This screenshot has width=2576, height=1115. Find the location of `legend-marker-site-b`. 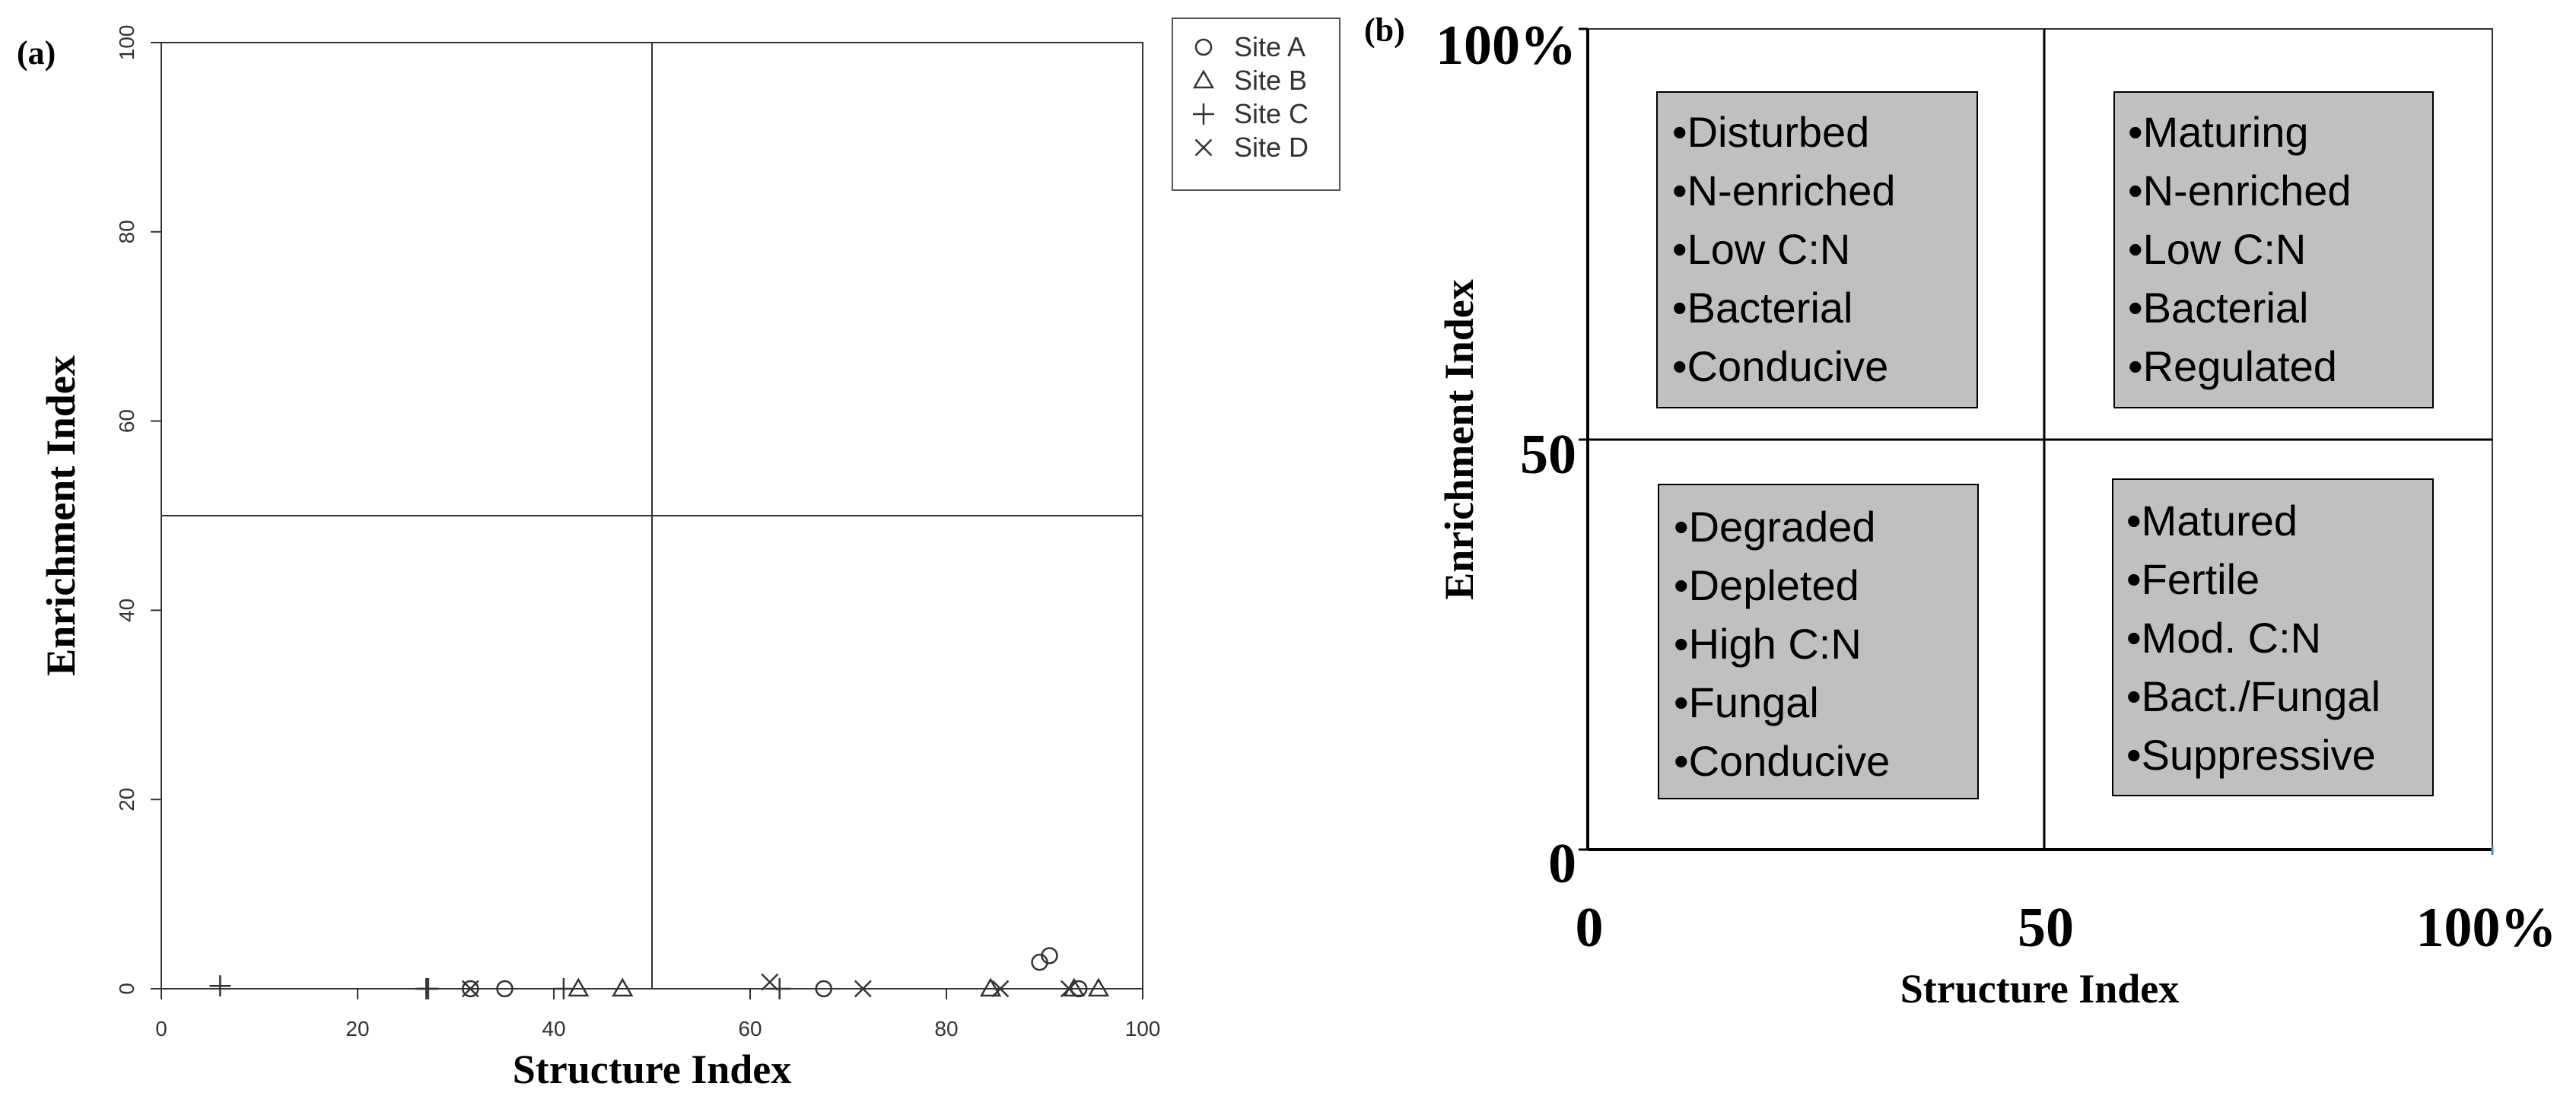

legend-marker-site-b is located at coordinates (1203, 79).